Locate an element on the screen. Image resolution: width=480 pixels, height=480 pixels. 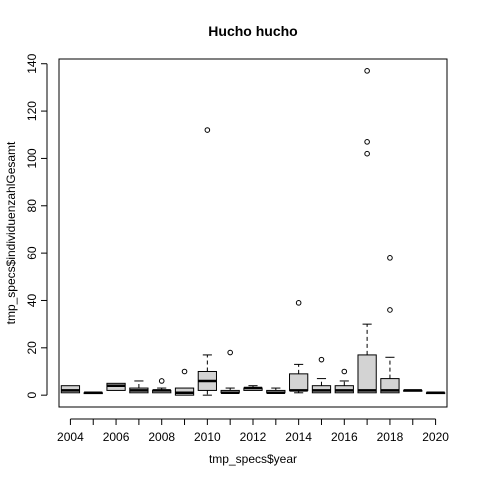
box-2015 is located at coordinates (321, 375).